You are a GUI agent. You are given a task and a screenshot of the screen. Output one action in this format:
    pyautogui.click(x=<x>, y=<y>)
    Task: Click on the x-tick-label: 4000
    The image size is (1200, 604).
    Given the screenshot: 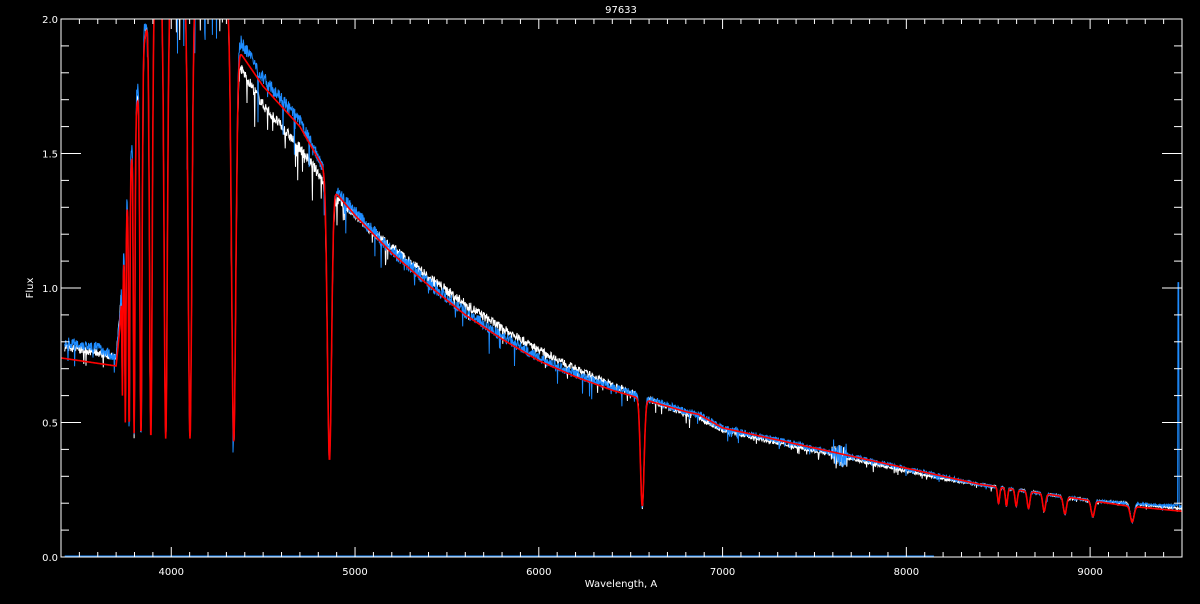 What is the action you would take?
    pyautogui.click(x=171, y=572)
    